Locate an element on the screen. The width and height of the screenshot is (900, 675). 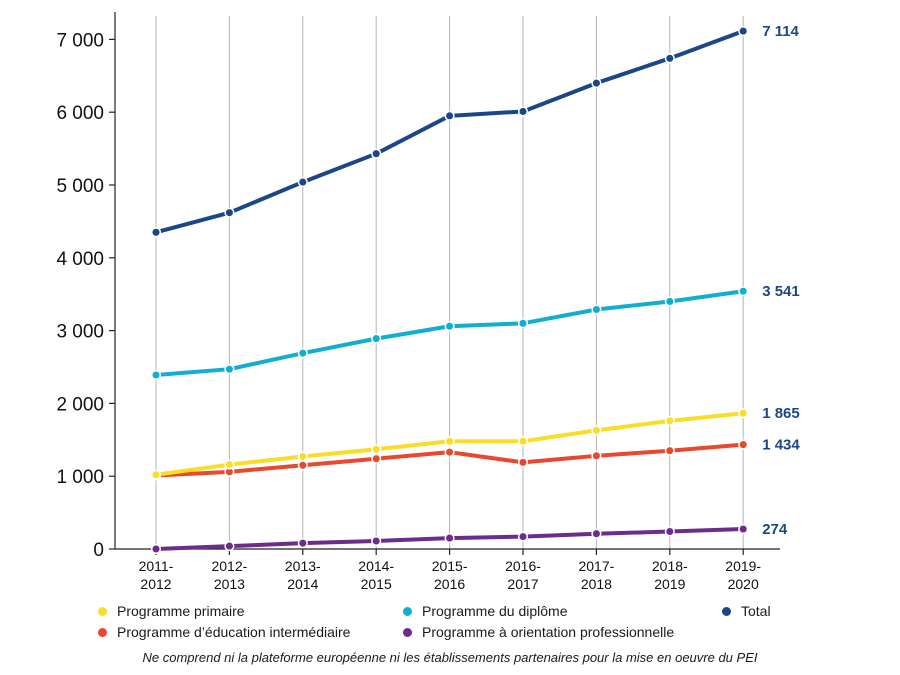
legend-label-pei: Programme d’éducation intermédiaire is located at coordinates (234, 632).